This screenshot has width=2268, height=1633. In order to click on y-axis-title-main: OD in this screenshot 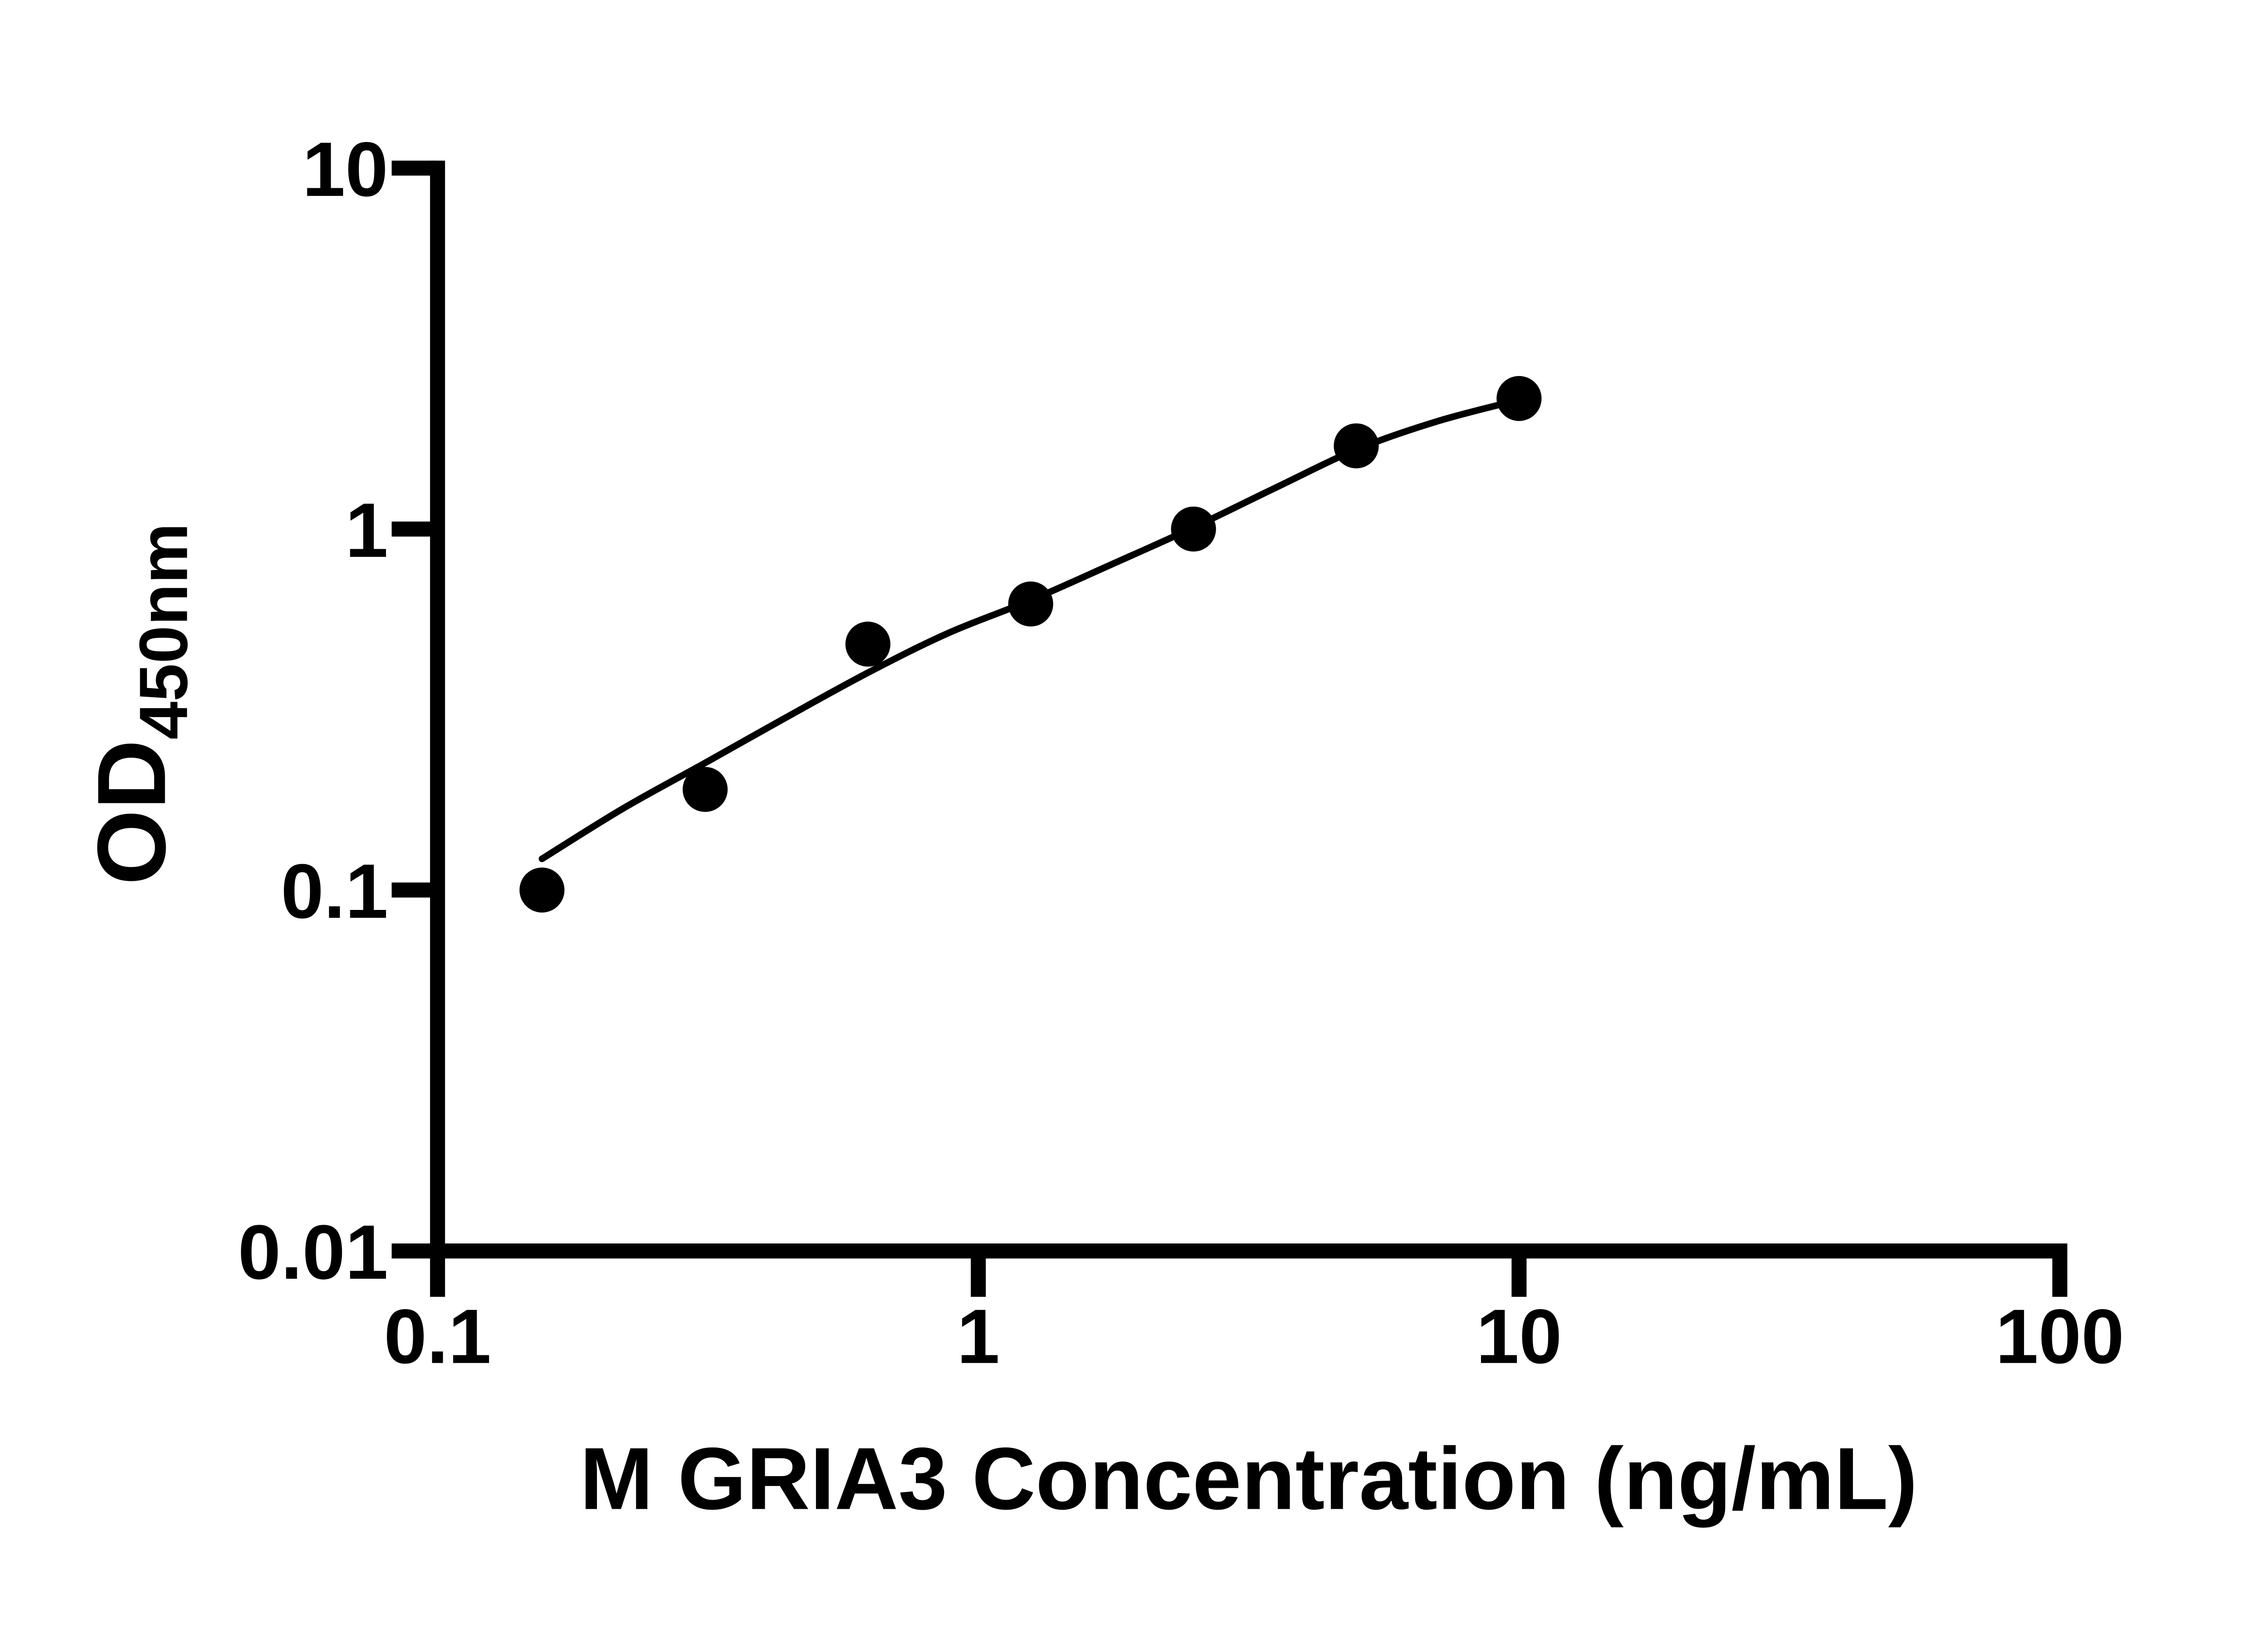, I will do `click(132, 812)`.